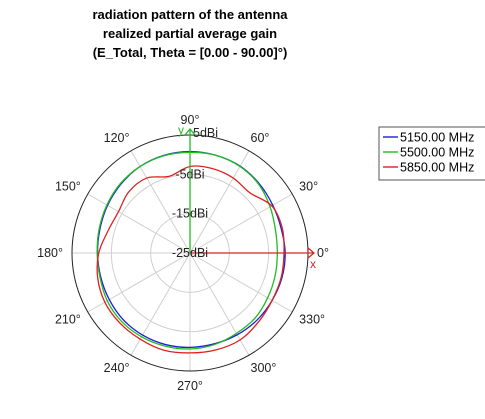 Image resolution: width=485 pixels, height=419 pixels. What do you see at coordinates (437, 168) in the screenshot?
I see `legend-label-3: 5850.00 MHz` at bounding box center [437, 168].